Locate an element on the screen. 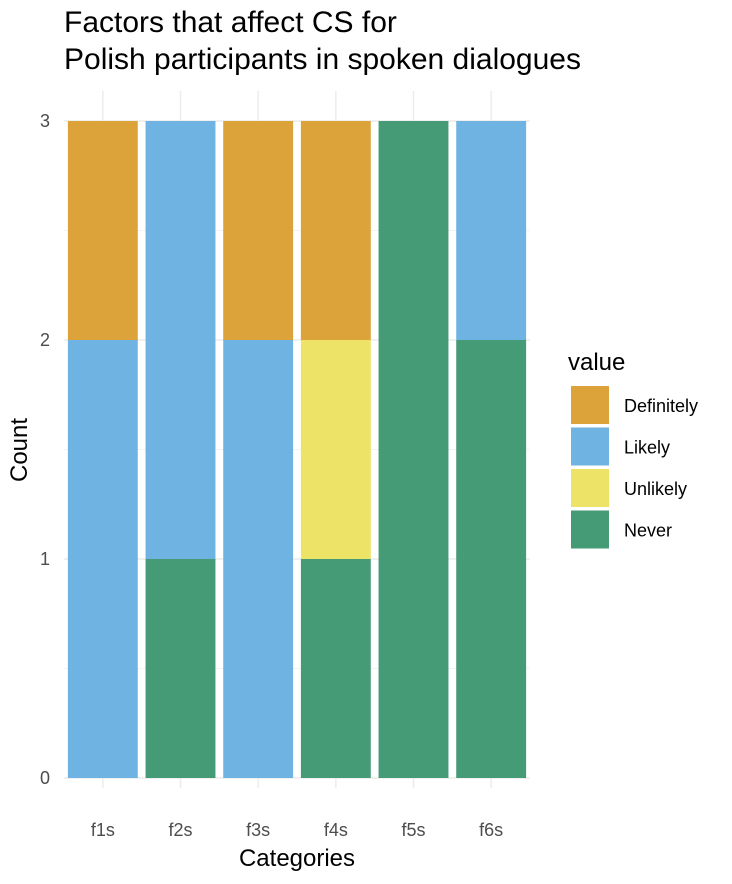 The height and width of the screenshot is (884, 732). x-axis-title: Categories is located at coordinates (297, 858).